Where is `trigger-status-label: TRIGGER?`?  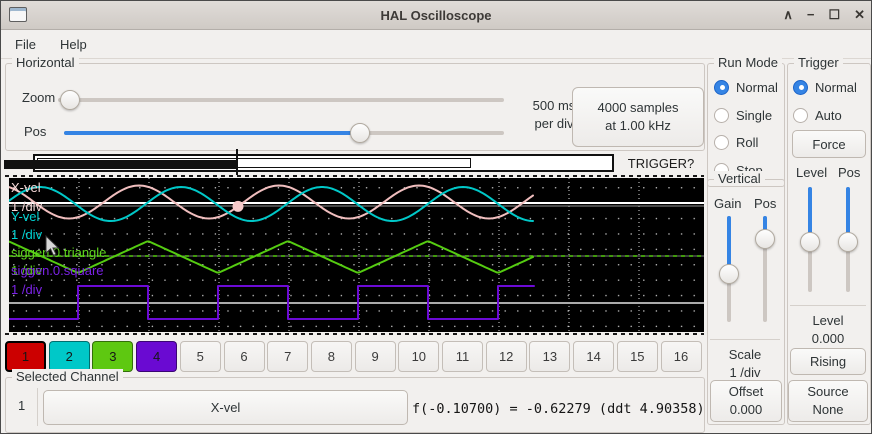 trigger-status-label: TRIGGER? is located at coordinates (661, 163).